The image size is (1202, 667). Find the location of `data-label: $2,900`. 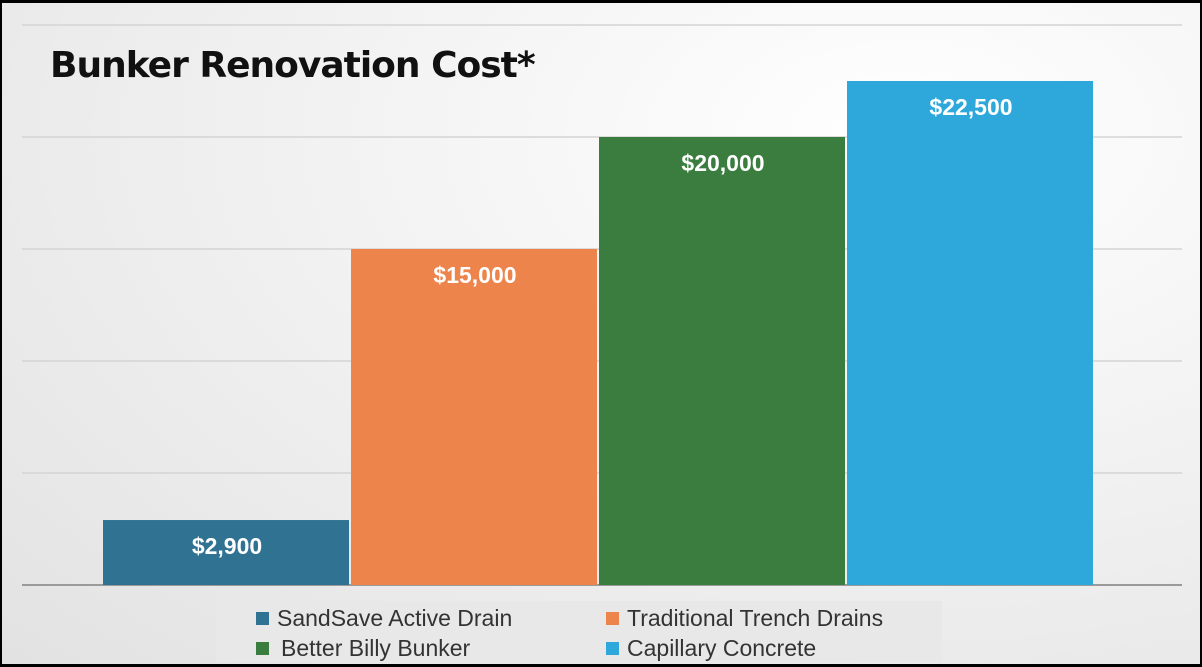

data-label: $2,900 is located at coordinates (227, 546).